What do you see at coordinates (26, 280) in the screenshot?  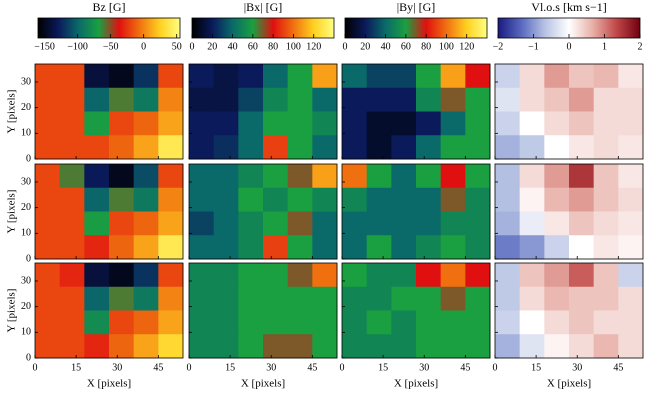 I see `y-tick-label: 30` at bounding box center [26, 280].